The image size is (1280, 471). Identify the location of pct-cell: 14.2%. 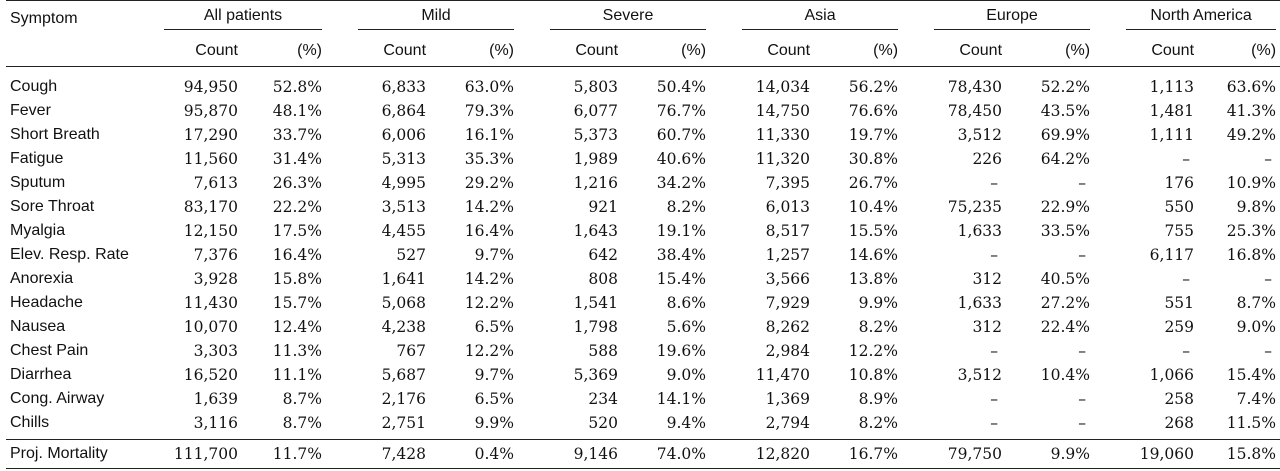
(489, 207).